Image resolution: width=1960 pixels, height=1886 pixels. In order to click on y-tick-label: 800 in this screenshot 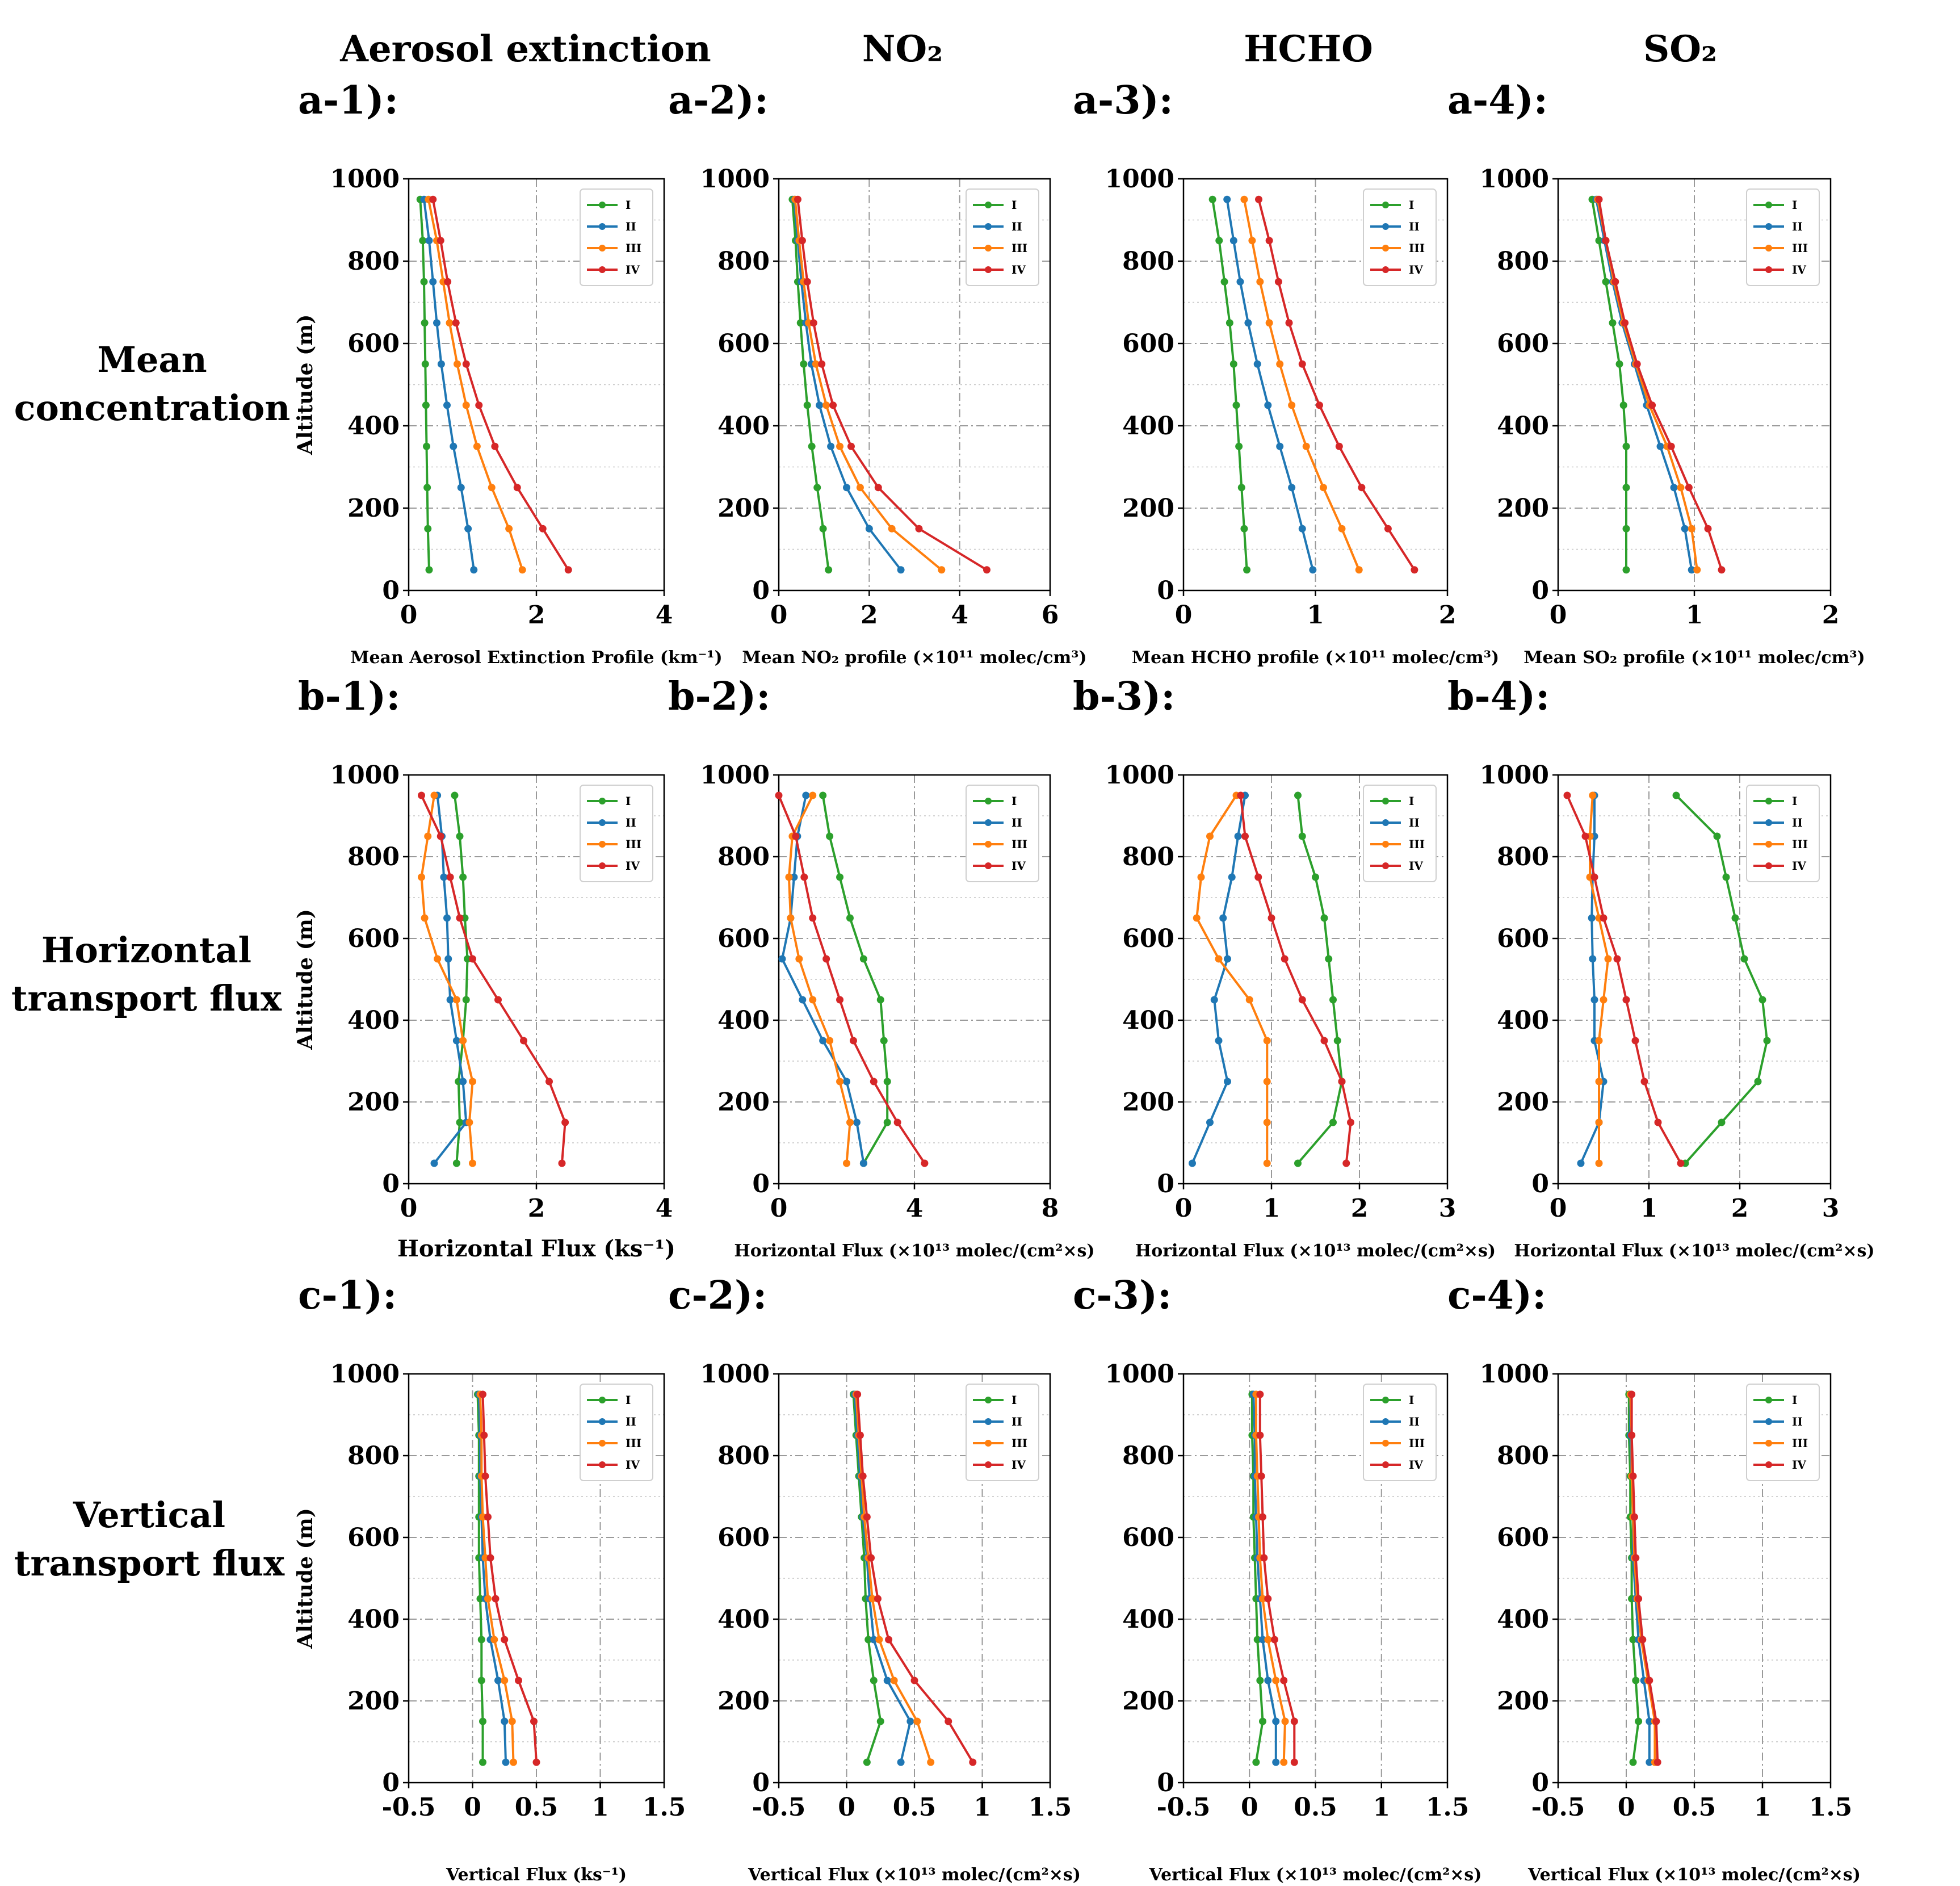, I will do `click(1523, 261)`.